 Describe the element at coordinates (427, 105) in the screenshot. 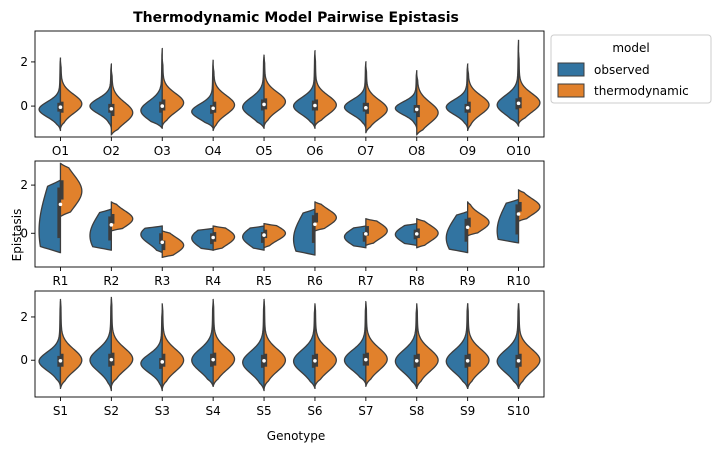

I see `violin-thermodynamic-O8` at that location.